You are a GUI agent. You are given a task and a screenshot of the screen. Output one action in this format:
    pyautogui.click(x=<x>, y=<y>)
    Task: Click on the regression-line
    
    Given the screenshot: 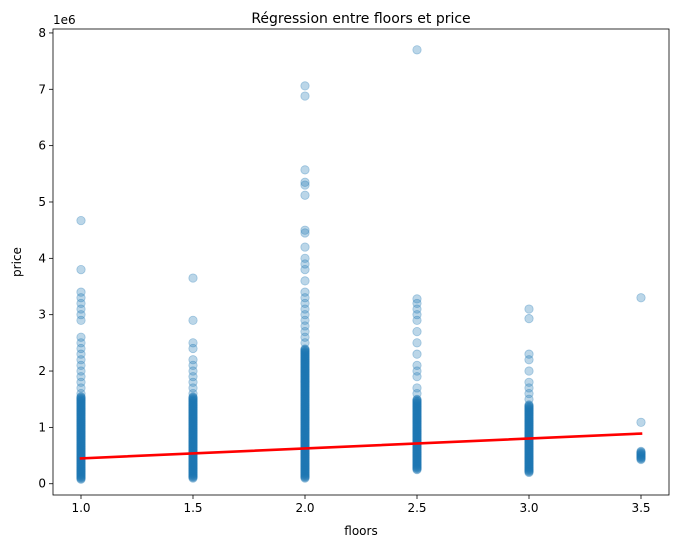 What is the action you would take?
    pyautogui.click(x=361, y=446)
    